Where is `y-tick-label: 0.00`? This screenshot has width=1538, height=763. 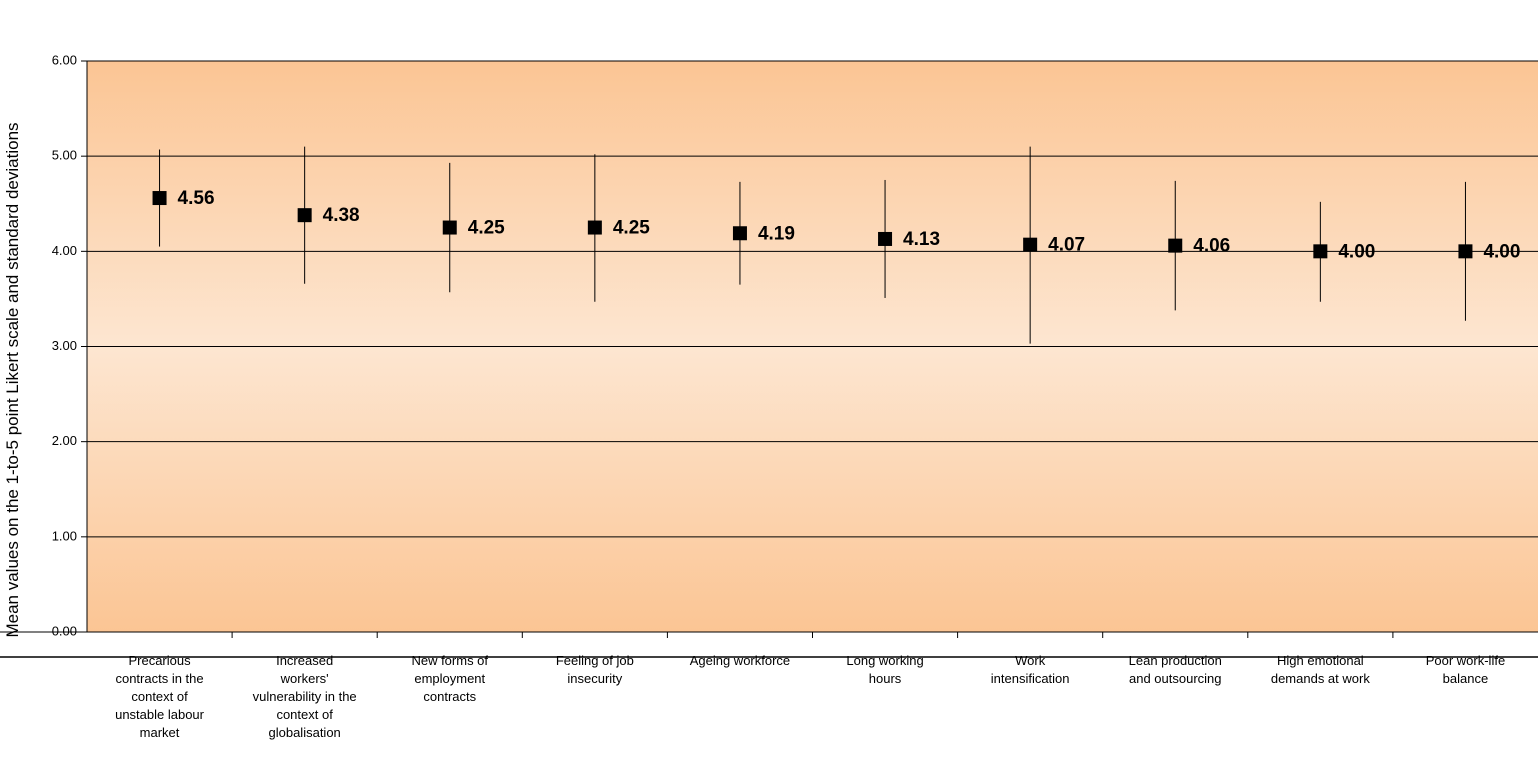 y-tick-label: 0.00 is located at coordinates (64, 630).